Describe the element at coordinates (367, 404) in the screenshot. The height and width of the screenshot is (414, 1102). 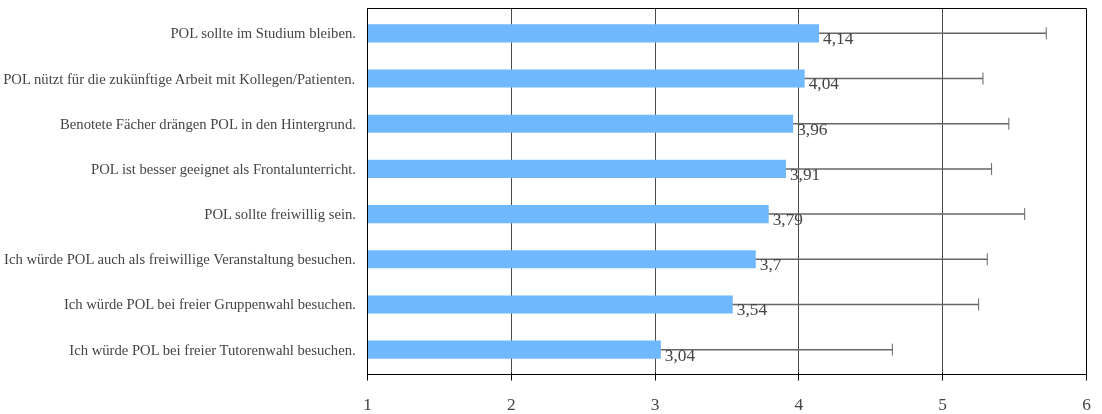
I see `x-tick-label: 1` at that location.